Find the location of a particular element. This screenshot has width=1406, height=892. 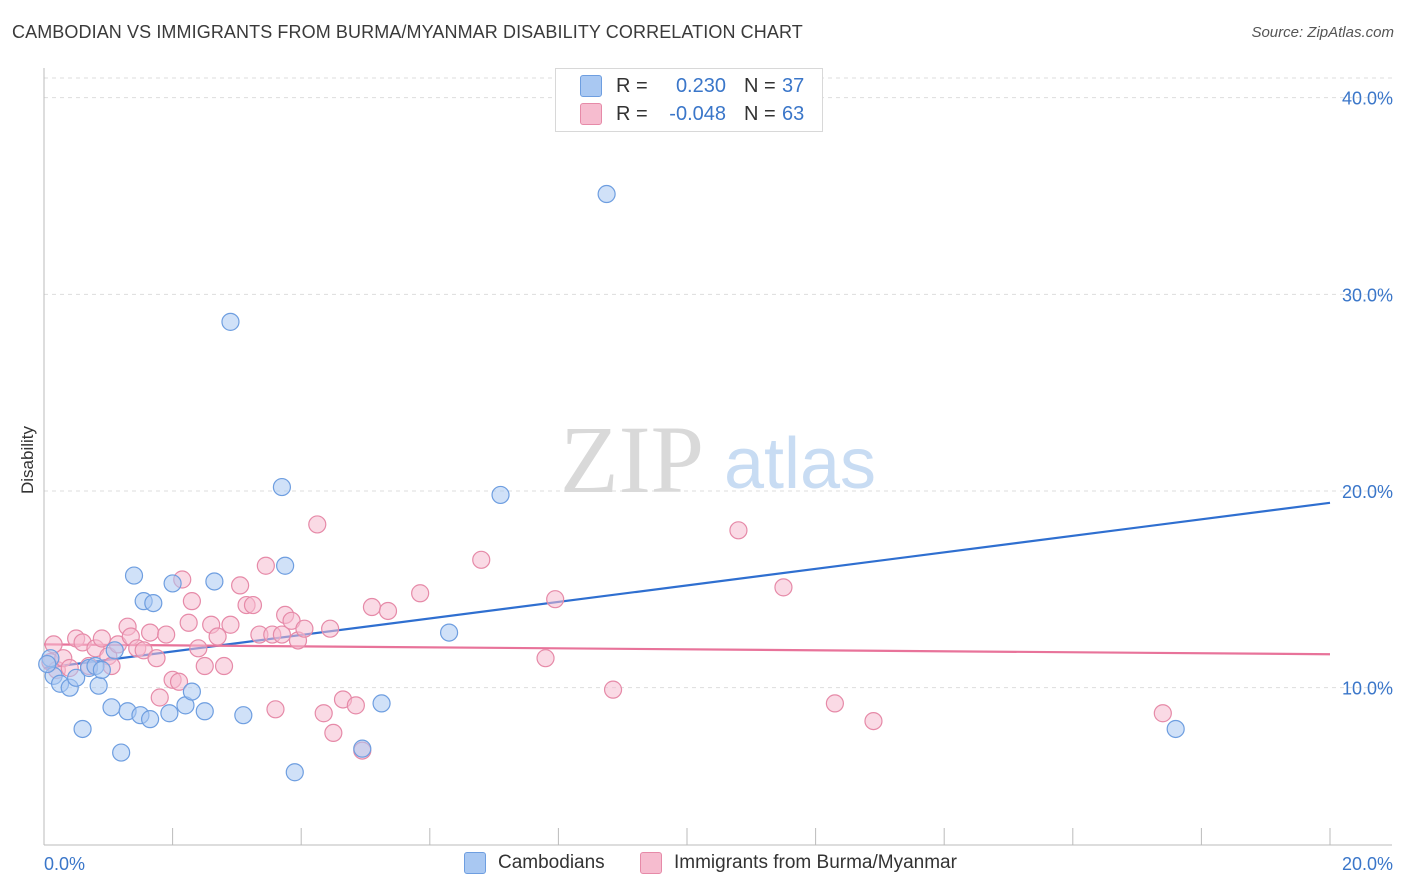

legend-n-value: 63 is located at coordinates (793, 113).